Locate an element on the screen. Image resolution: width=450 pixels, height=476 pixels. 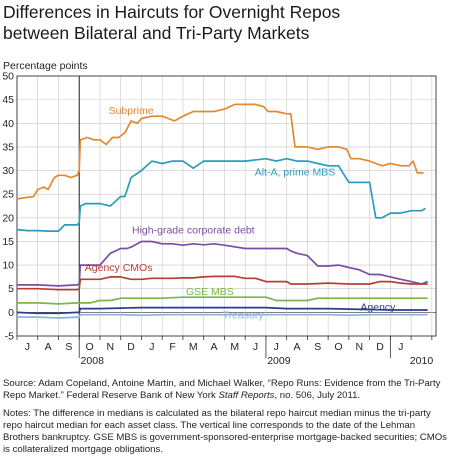
series-label-agency-cmos: Agency CMOs is located at coordinates (119, 268).